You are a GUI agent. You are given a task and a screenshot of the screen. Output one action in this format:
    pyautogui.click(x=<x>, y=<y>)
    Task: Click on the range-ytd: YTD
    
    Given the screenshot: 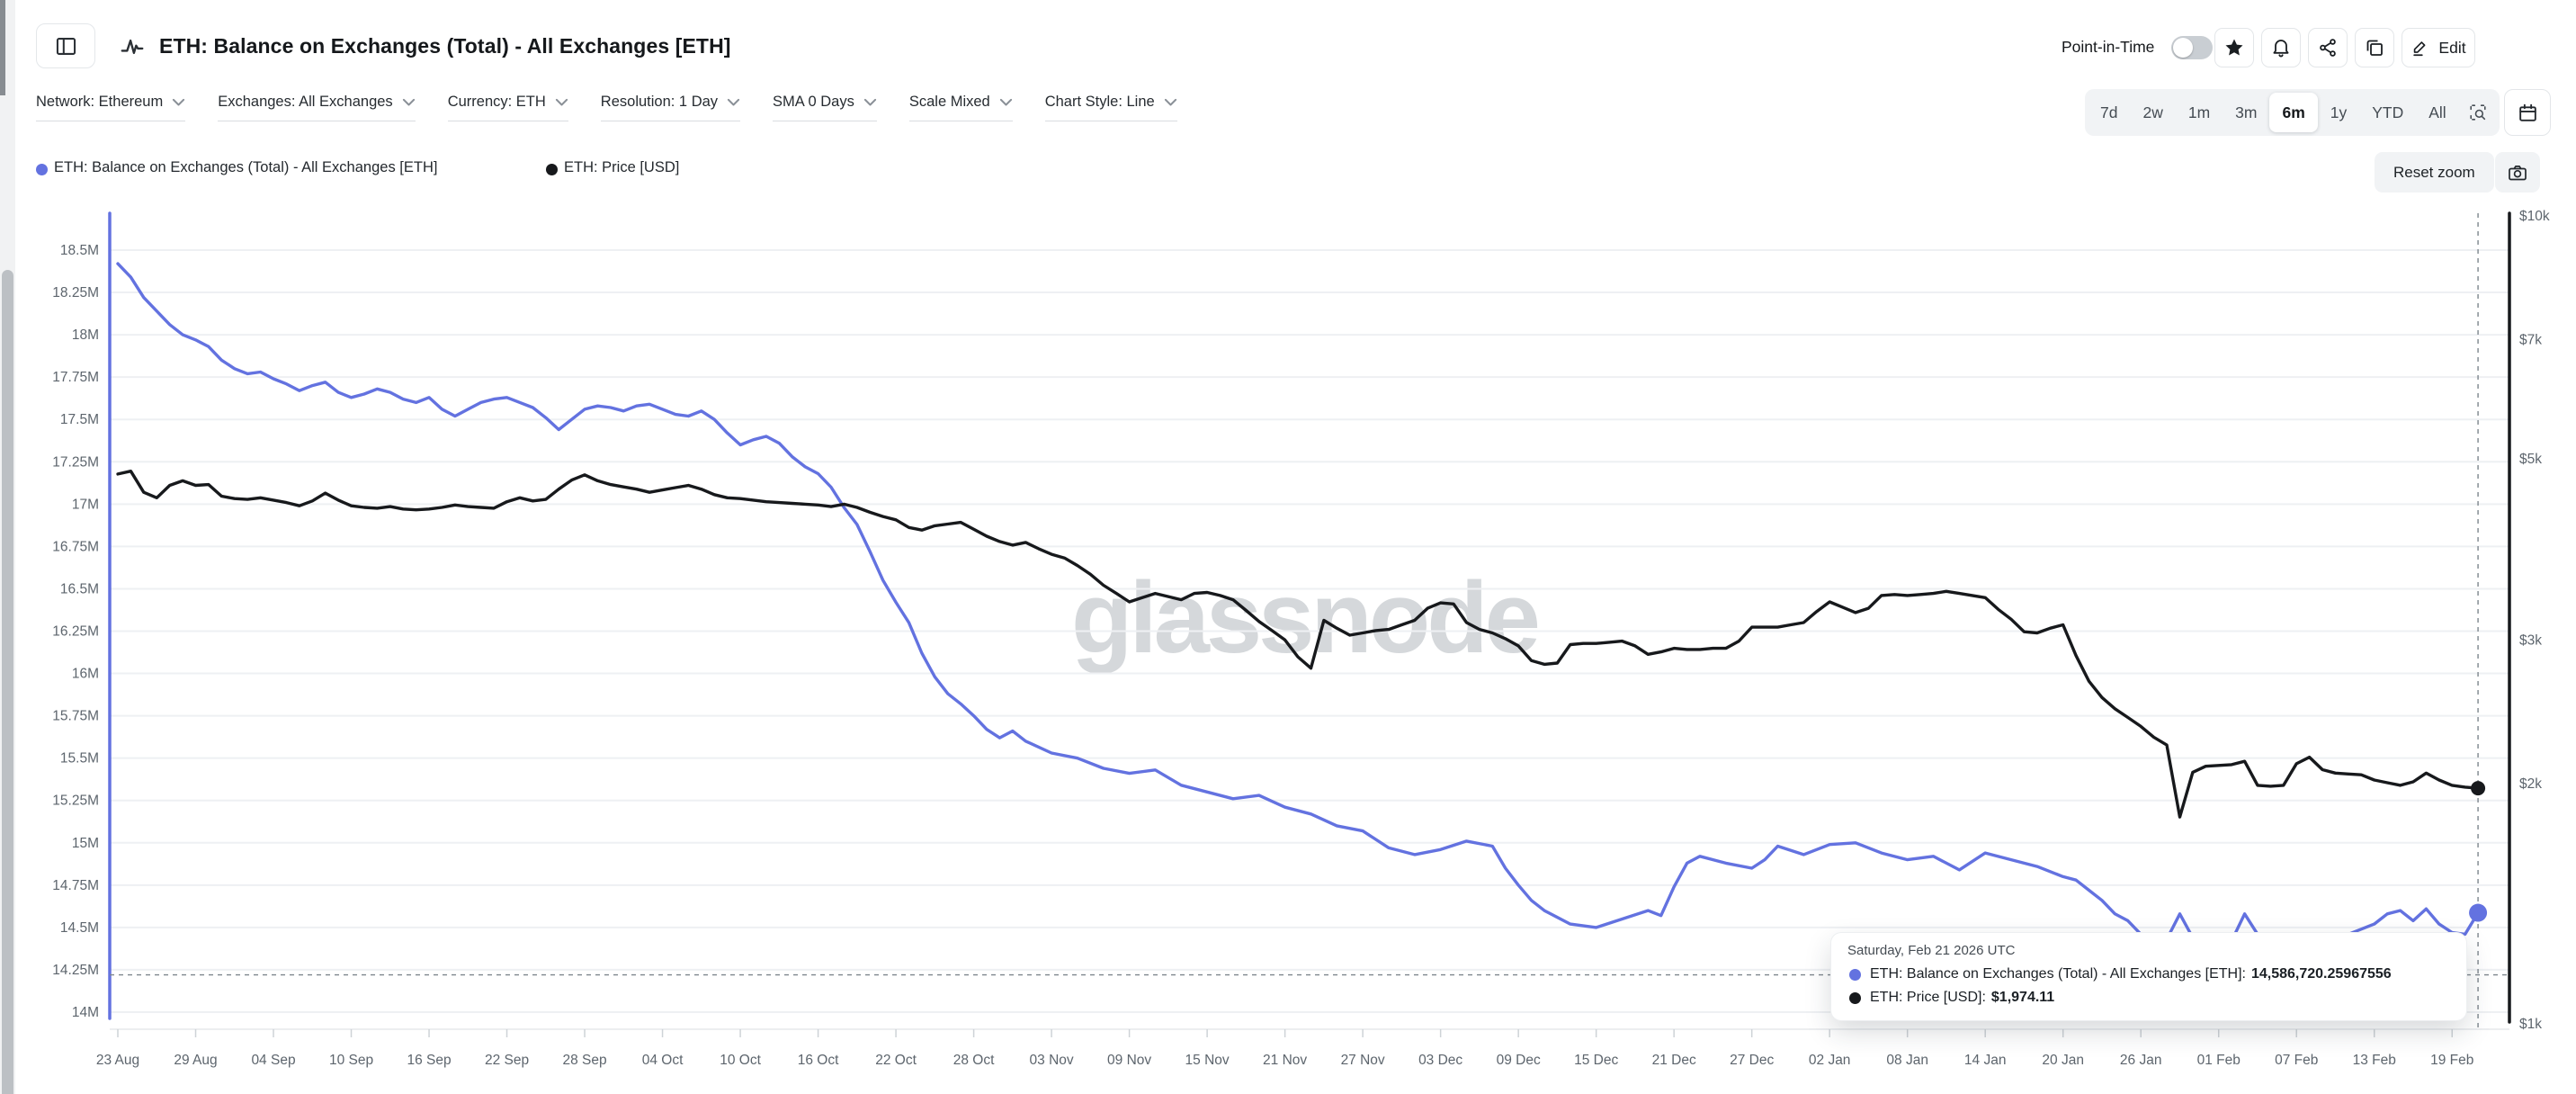 What is the action you would take?
    pyautogui.click(x=2388, y=112)
    